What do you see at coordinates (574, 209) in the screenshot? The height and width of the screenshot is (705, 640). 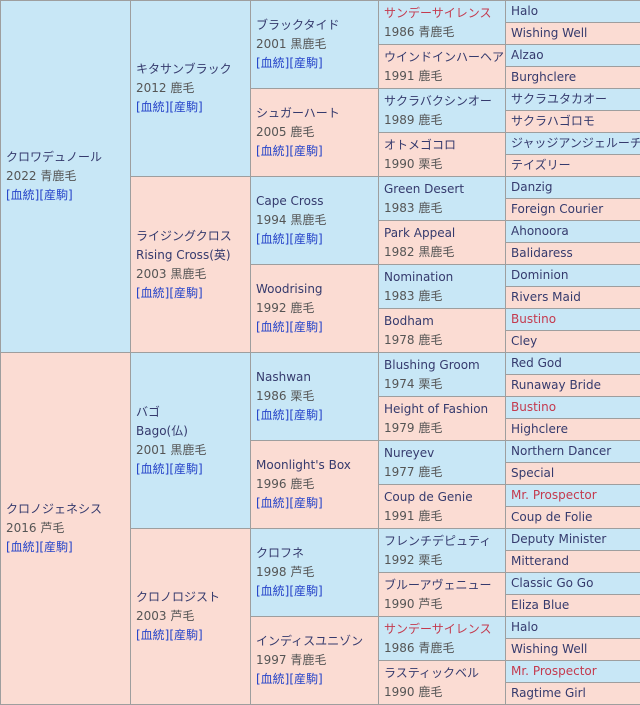 I see `horse-name-link: Foreign Courier` at bounding box center [574, 209].